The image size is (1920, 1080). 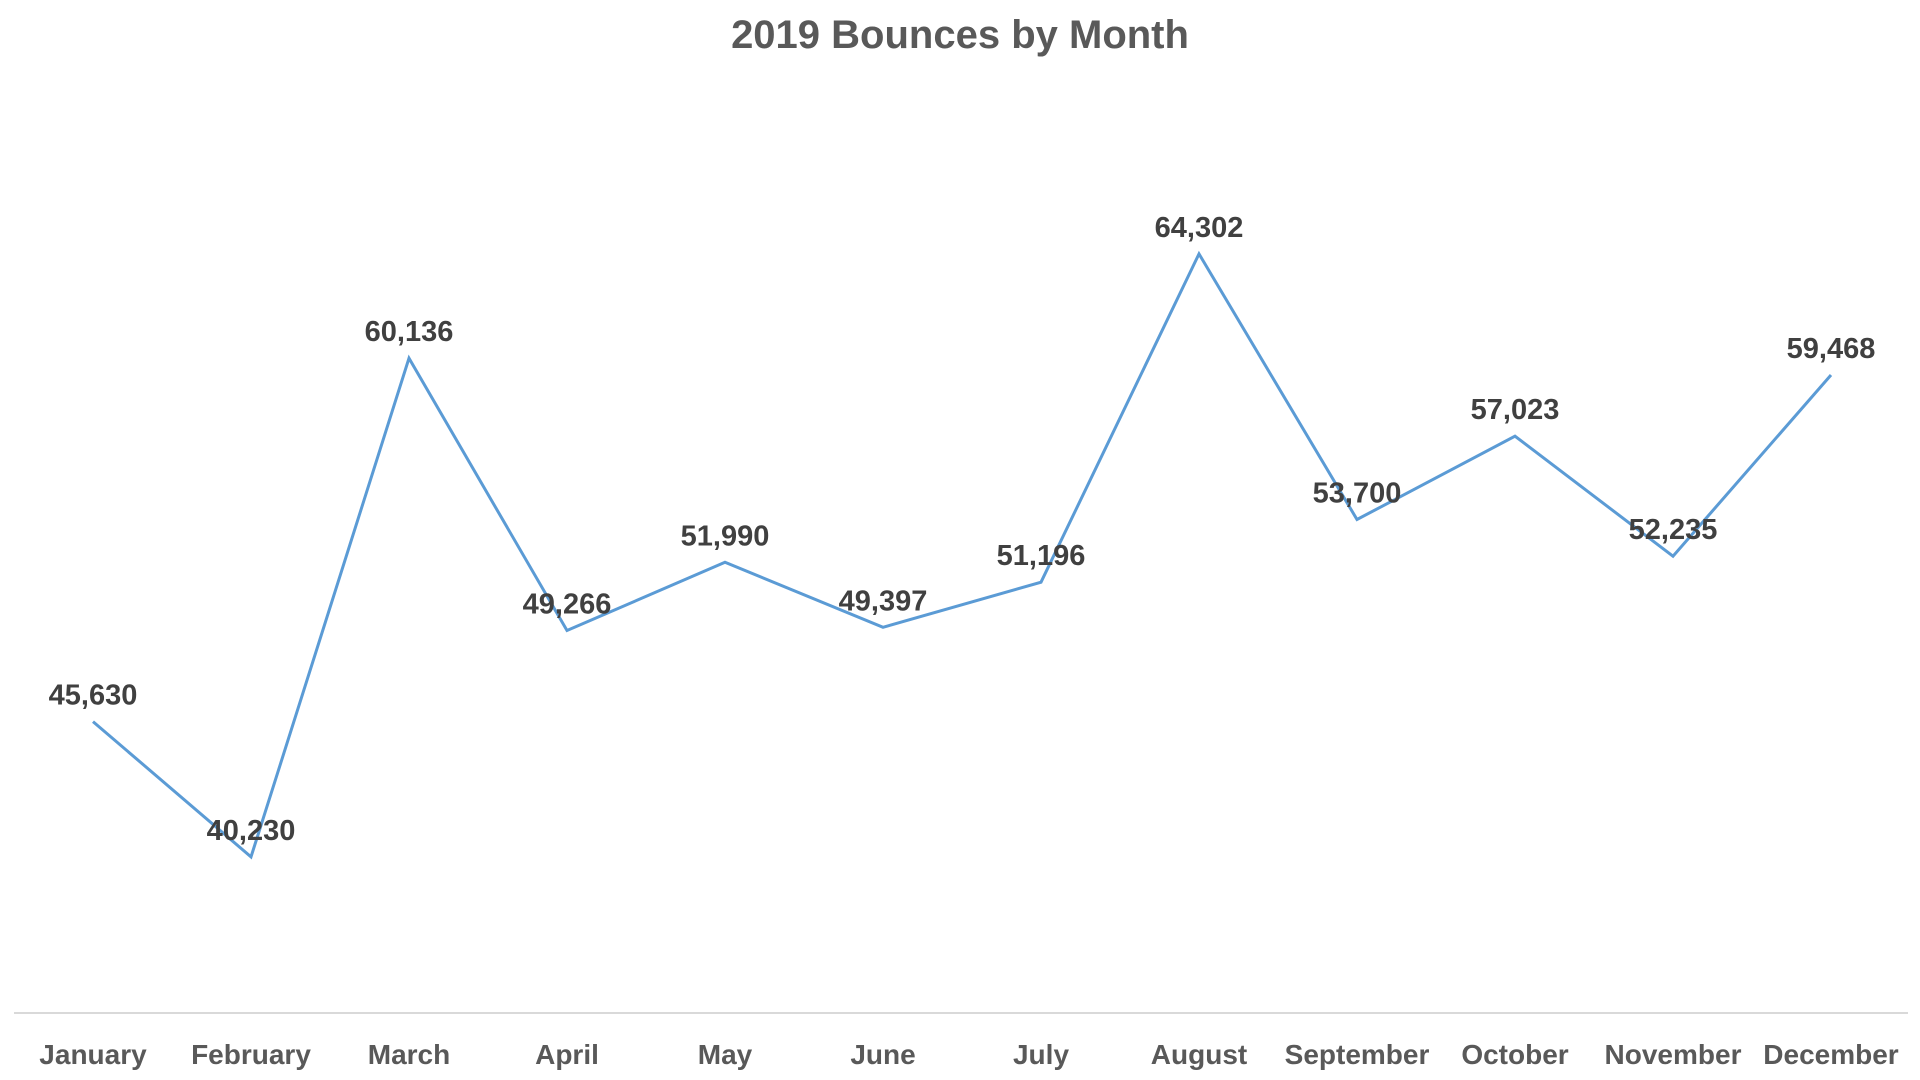 I want to click on x-tick-label-april: April, so click(x=567, y=1054).